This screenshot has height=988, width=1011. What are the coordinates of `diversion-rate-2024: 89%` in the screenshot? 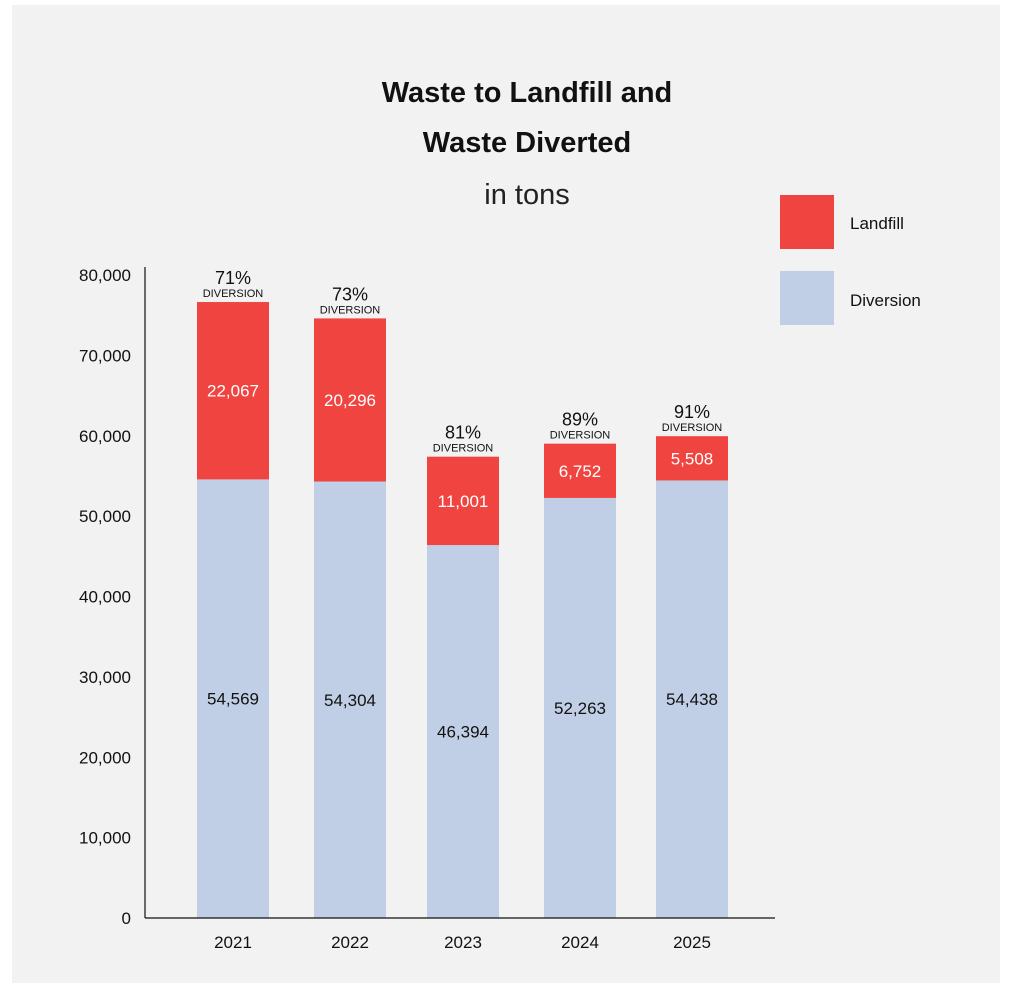 It's located at (580, 420).